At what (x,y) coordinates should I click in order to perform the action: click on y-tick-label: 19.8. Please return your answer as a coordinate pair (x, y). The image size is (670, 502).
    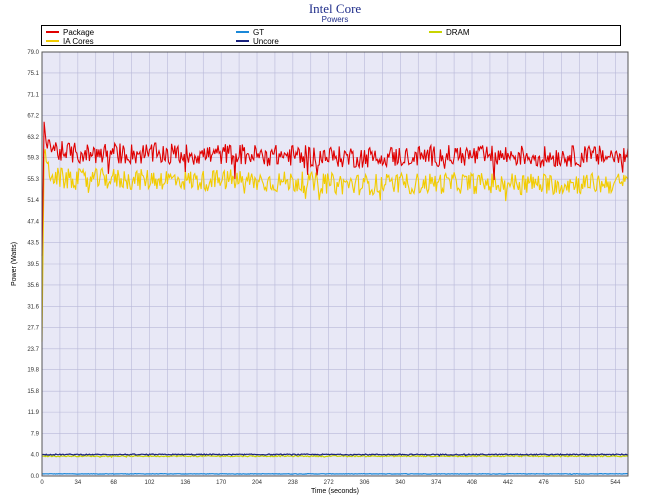
    Looking at the image, I should click on (33, 371).